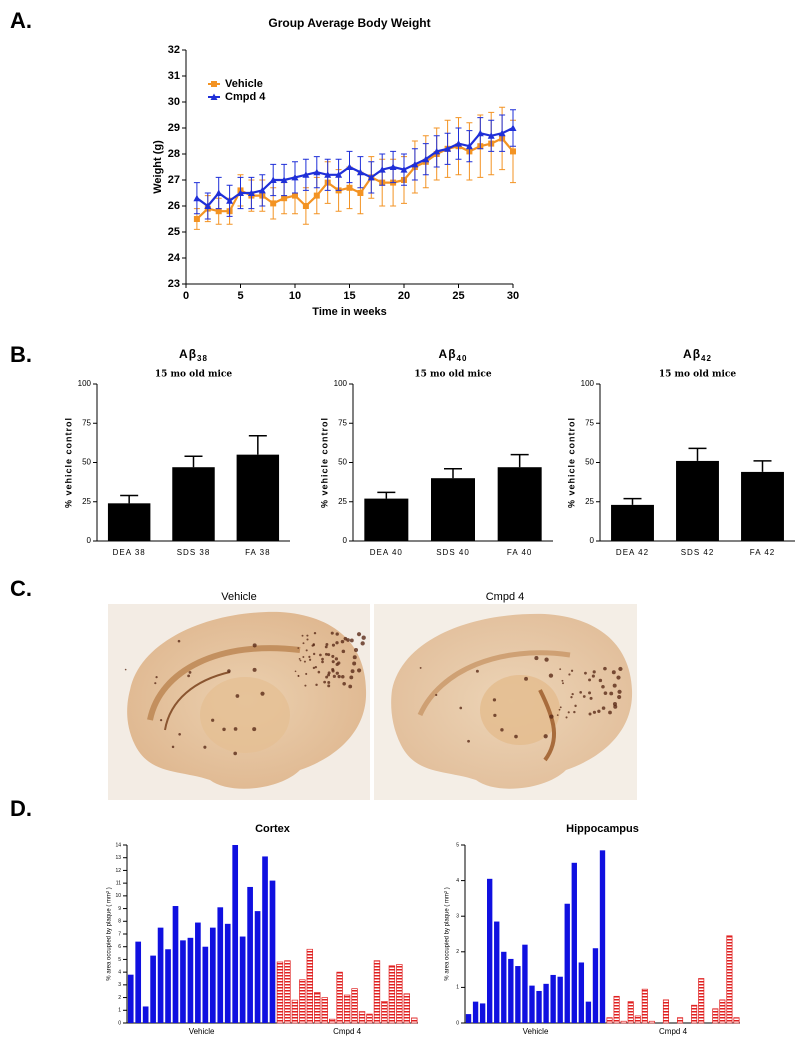 The height and width of the screenshot is (1038, 800). I want to click on y-tick-label: 31, so click(174, 76).